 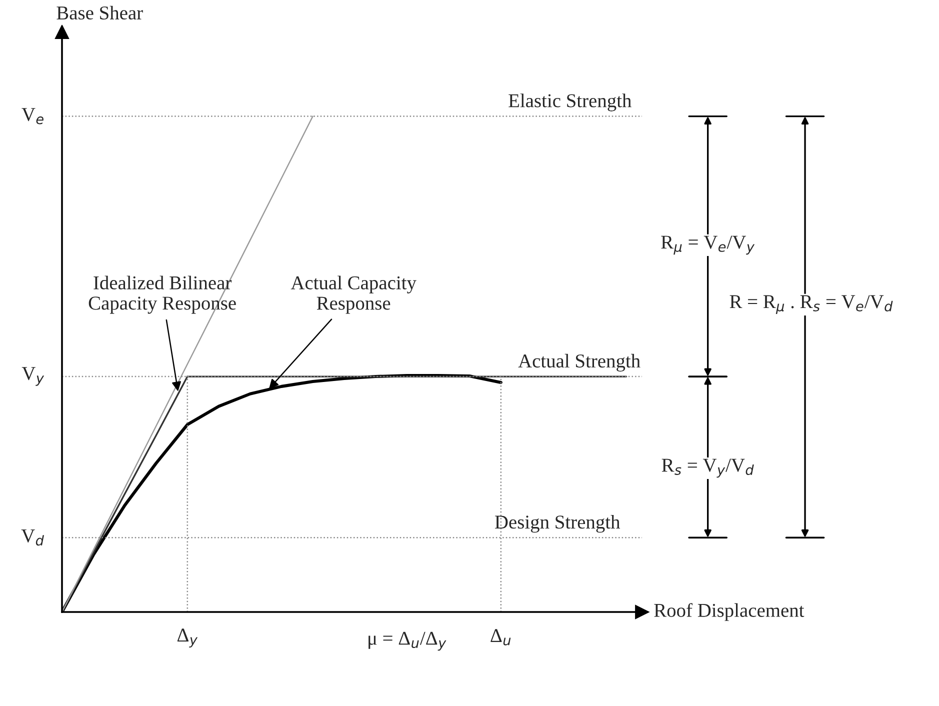 I want to click on text: R$_{s}$ = V$_{y}$/V$_{d}$, so click(x=708, y=468).